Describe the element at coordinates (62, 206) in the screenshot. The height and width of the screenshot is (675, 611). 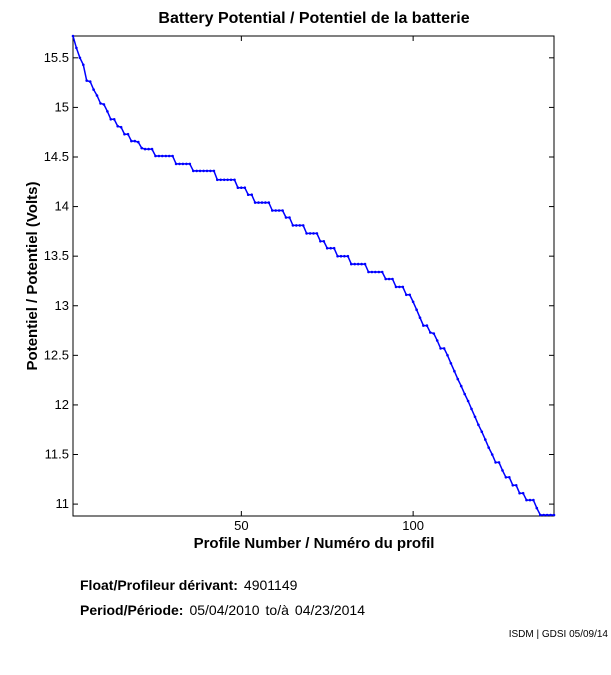
I see `y-tick-label: 14` at that location.